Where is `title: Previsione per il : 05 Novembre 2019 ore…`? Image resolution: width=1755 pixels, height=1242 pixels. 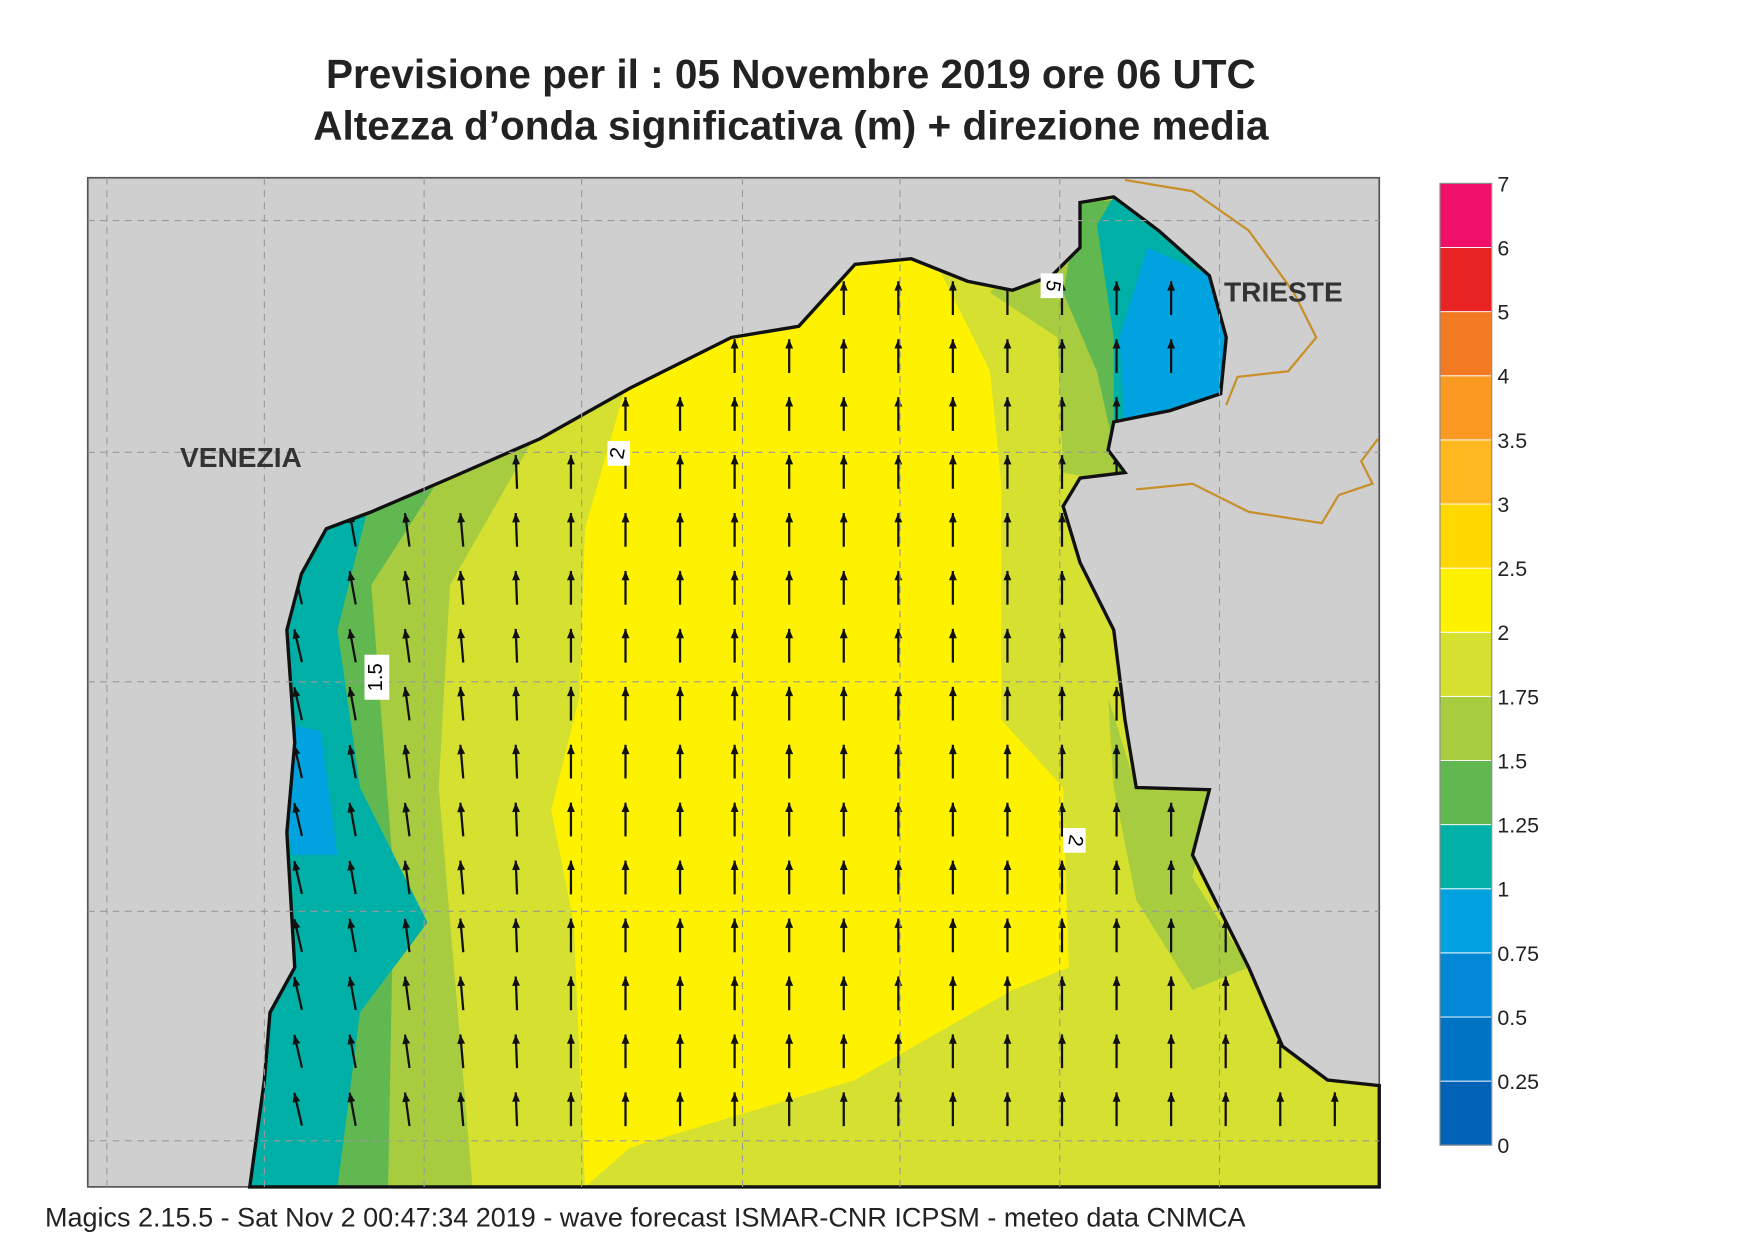 title: Previsione per il : 05 Novembre 2019 ore… is located at coordinates (791, 74).